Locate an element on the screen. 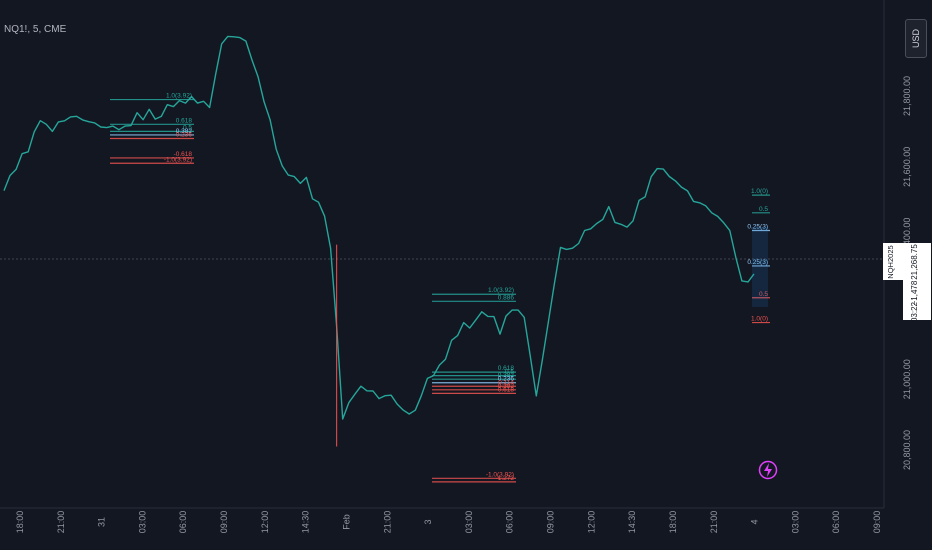  price-tag-countdown: 03:22 is located at coordinates (914, 311).